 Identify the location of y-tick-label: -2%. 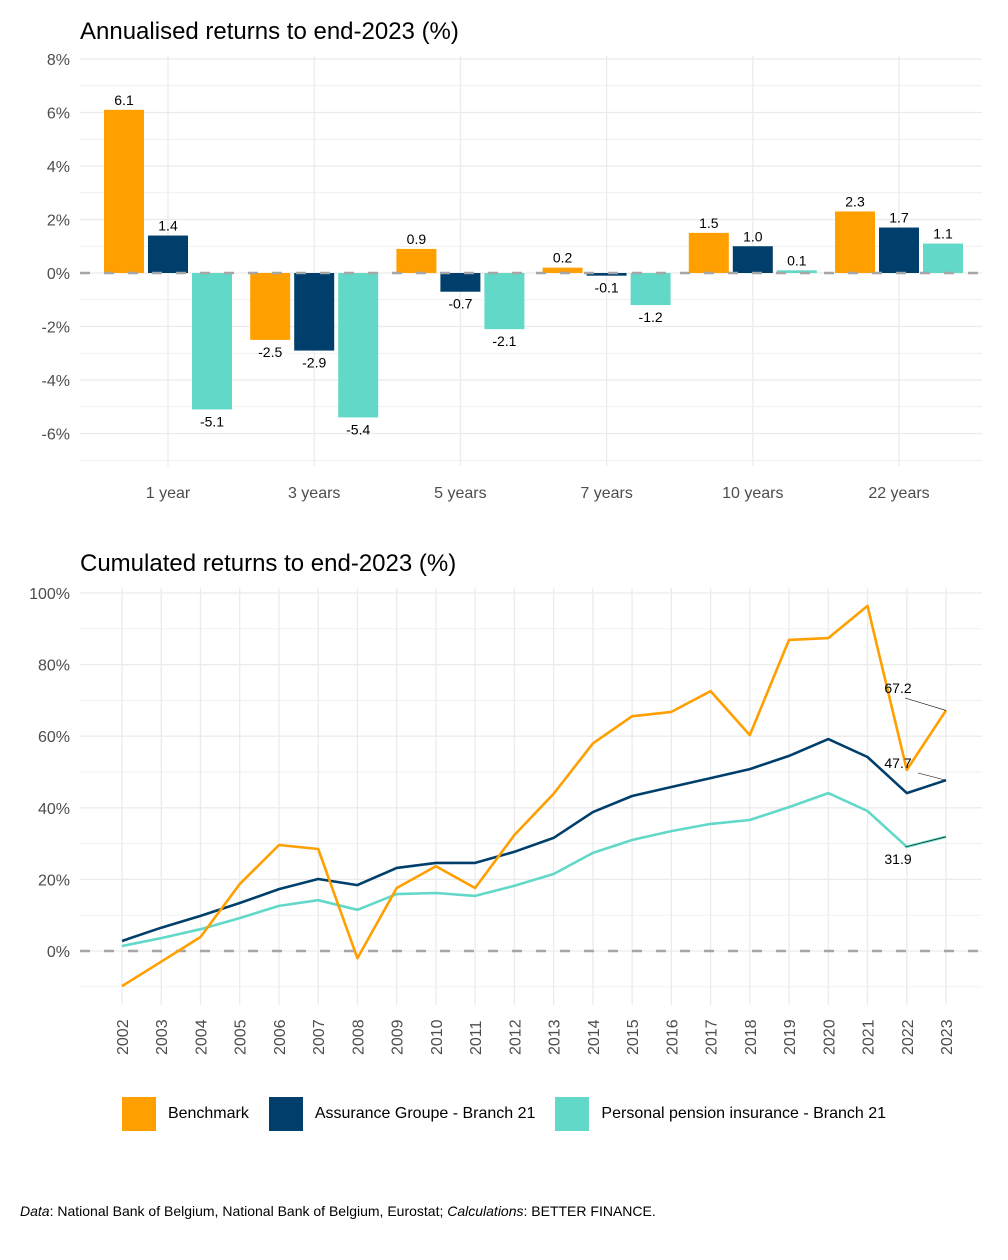
(56, 328).